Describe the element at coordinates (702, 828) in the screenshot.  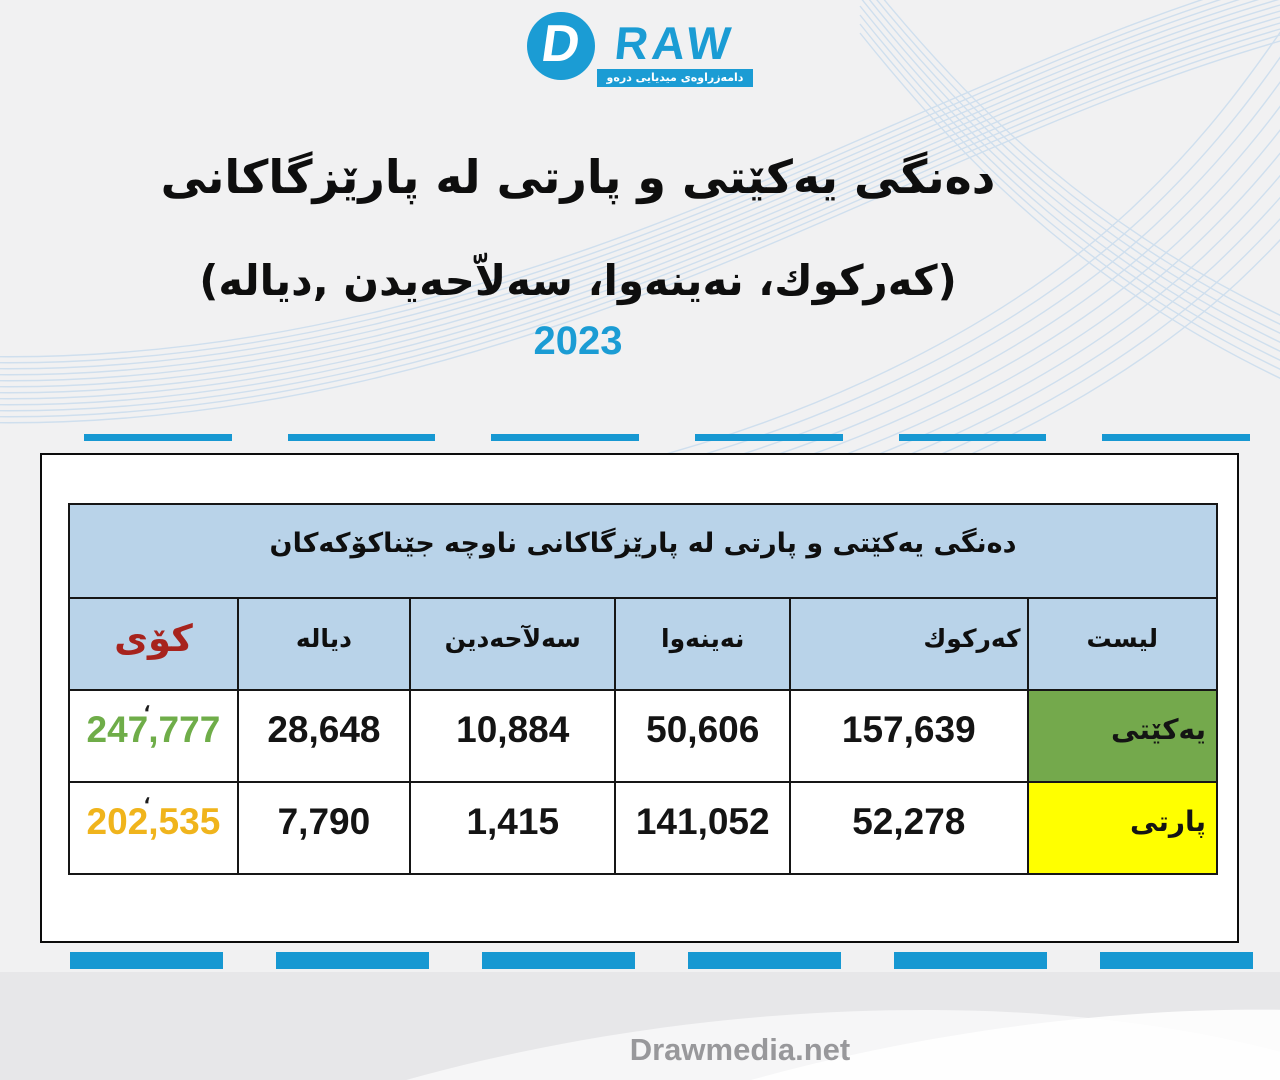
I see `cell-parti-nineveh: 141,052` at that location.